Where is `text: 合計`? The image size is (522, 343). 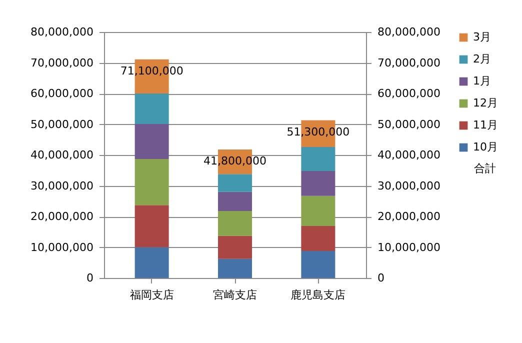
text: 合計 is located at coordinates (485, 168).